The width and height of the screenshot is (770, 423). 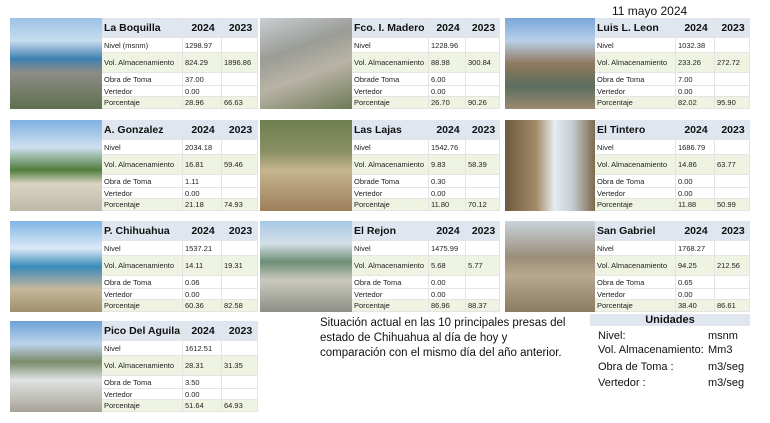 I want to click on value-cell: 88.98, so click(x=447, y=63).